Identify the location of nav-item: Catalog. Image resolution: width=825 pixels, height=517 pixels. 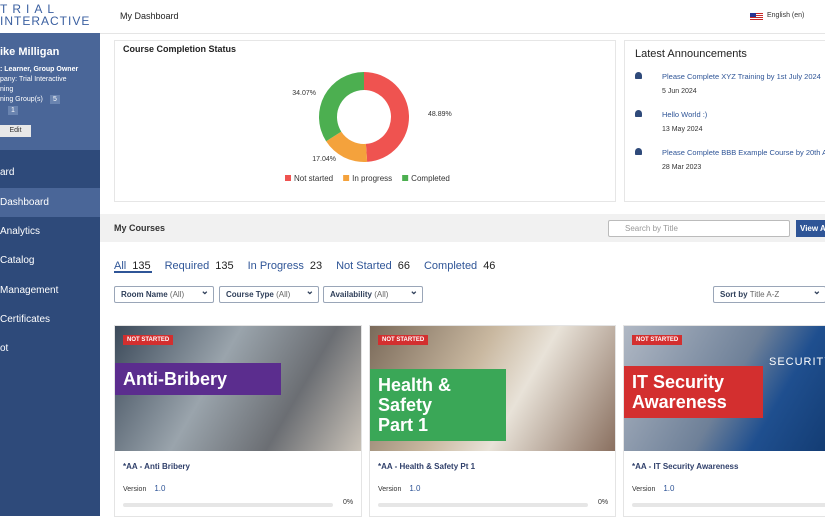
(50, 260).